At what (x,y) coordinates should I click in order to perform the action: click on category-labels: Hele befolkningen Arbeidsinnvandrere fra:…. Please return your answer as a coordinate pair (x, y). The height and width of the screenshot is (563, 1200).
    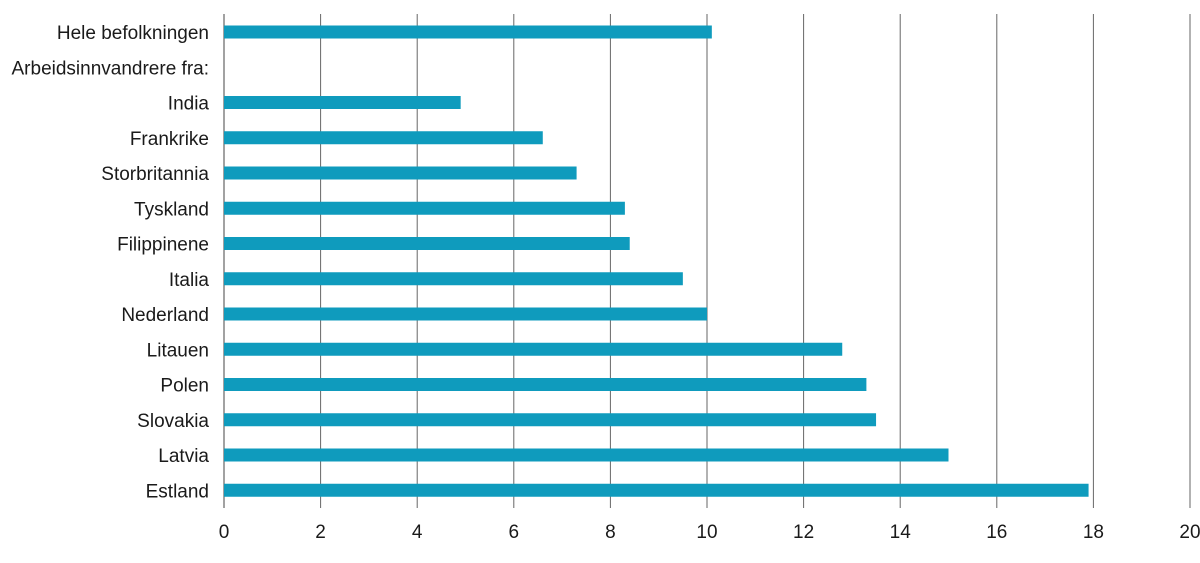
    Looking at the image, I should click on (111, 262).